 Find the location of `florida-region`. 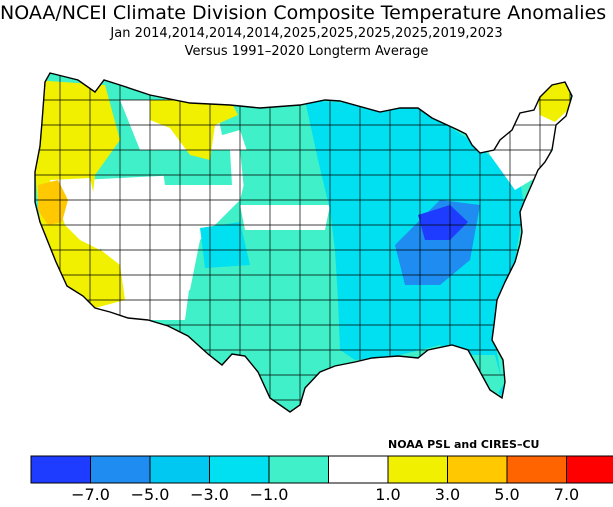

florida-region is located at coordinates (486, 376).